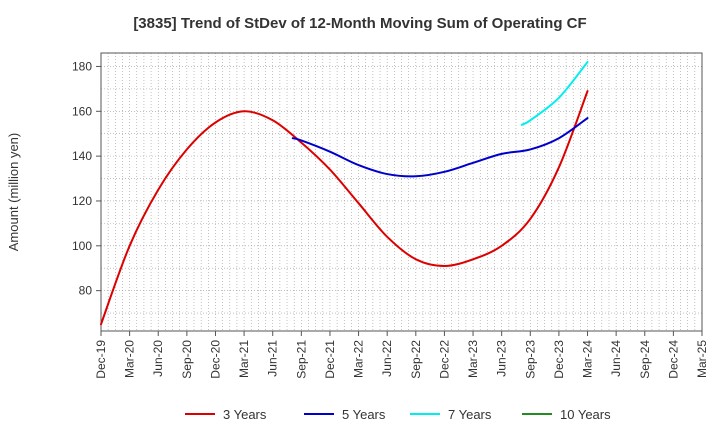 The height and width of the screenshot is (440, 720). What do you see at coordinates (330, 359) in the screenshot?
I see `x-tick-label: Dec-21` at bounding box center [330, 359].